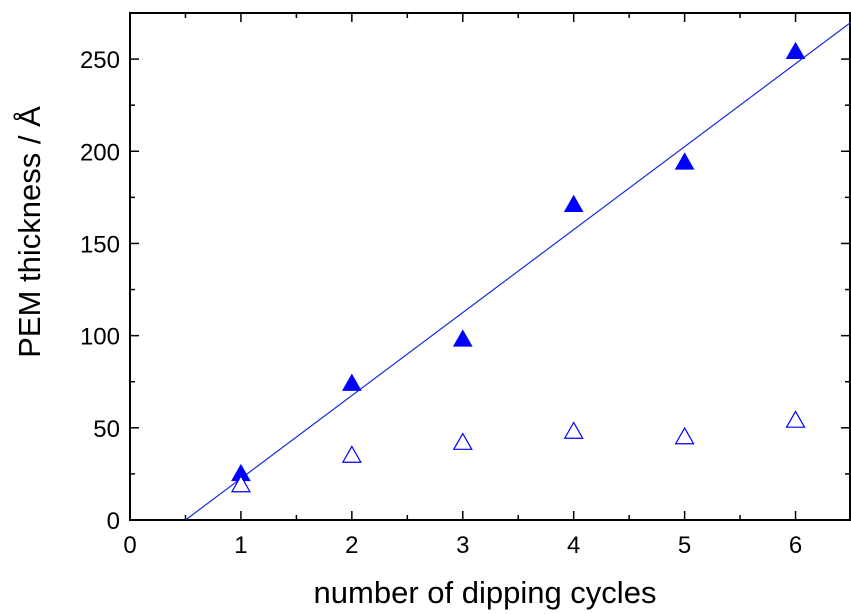 The width and height of the screenshot is (851, 614). I want to click on x-tick-label: 0, so click(129, 545).